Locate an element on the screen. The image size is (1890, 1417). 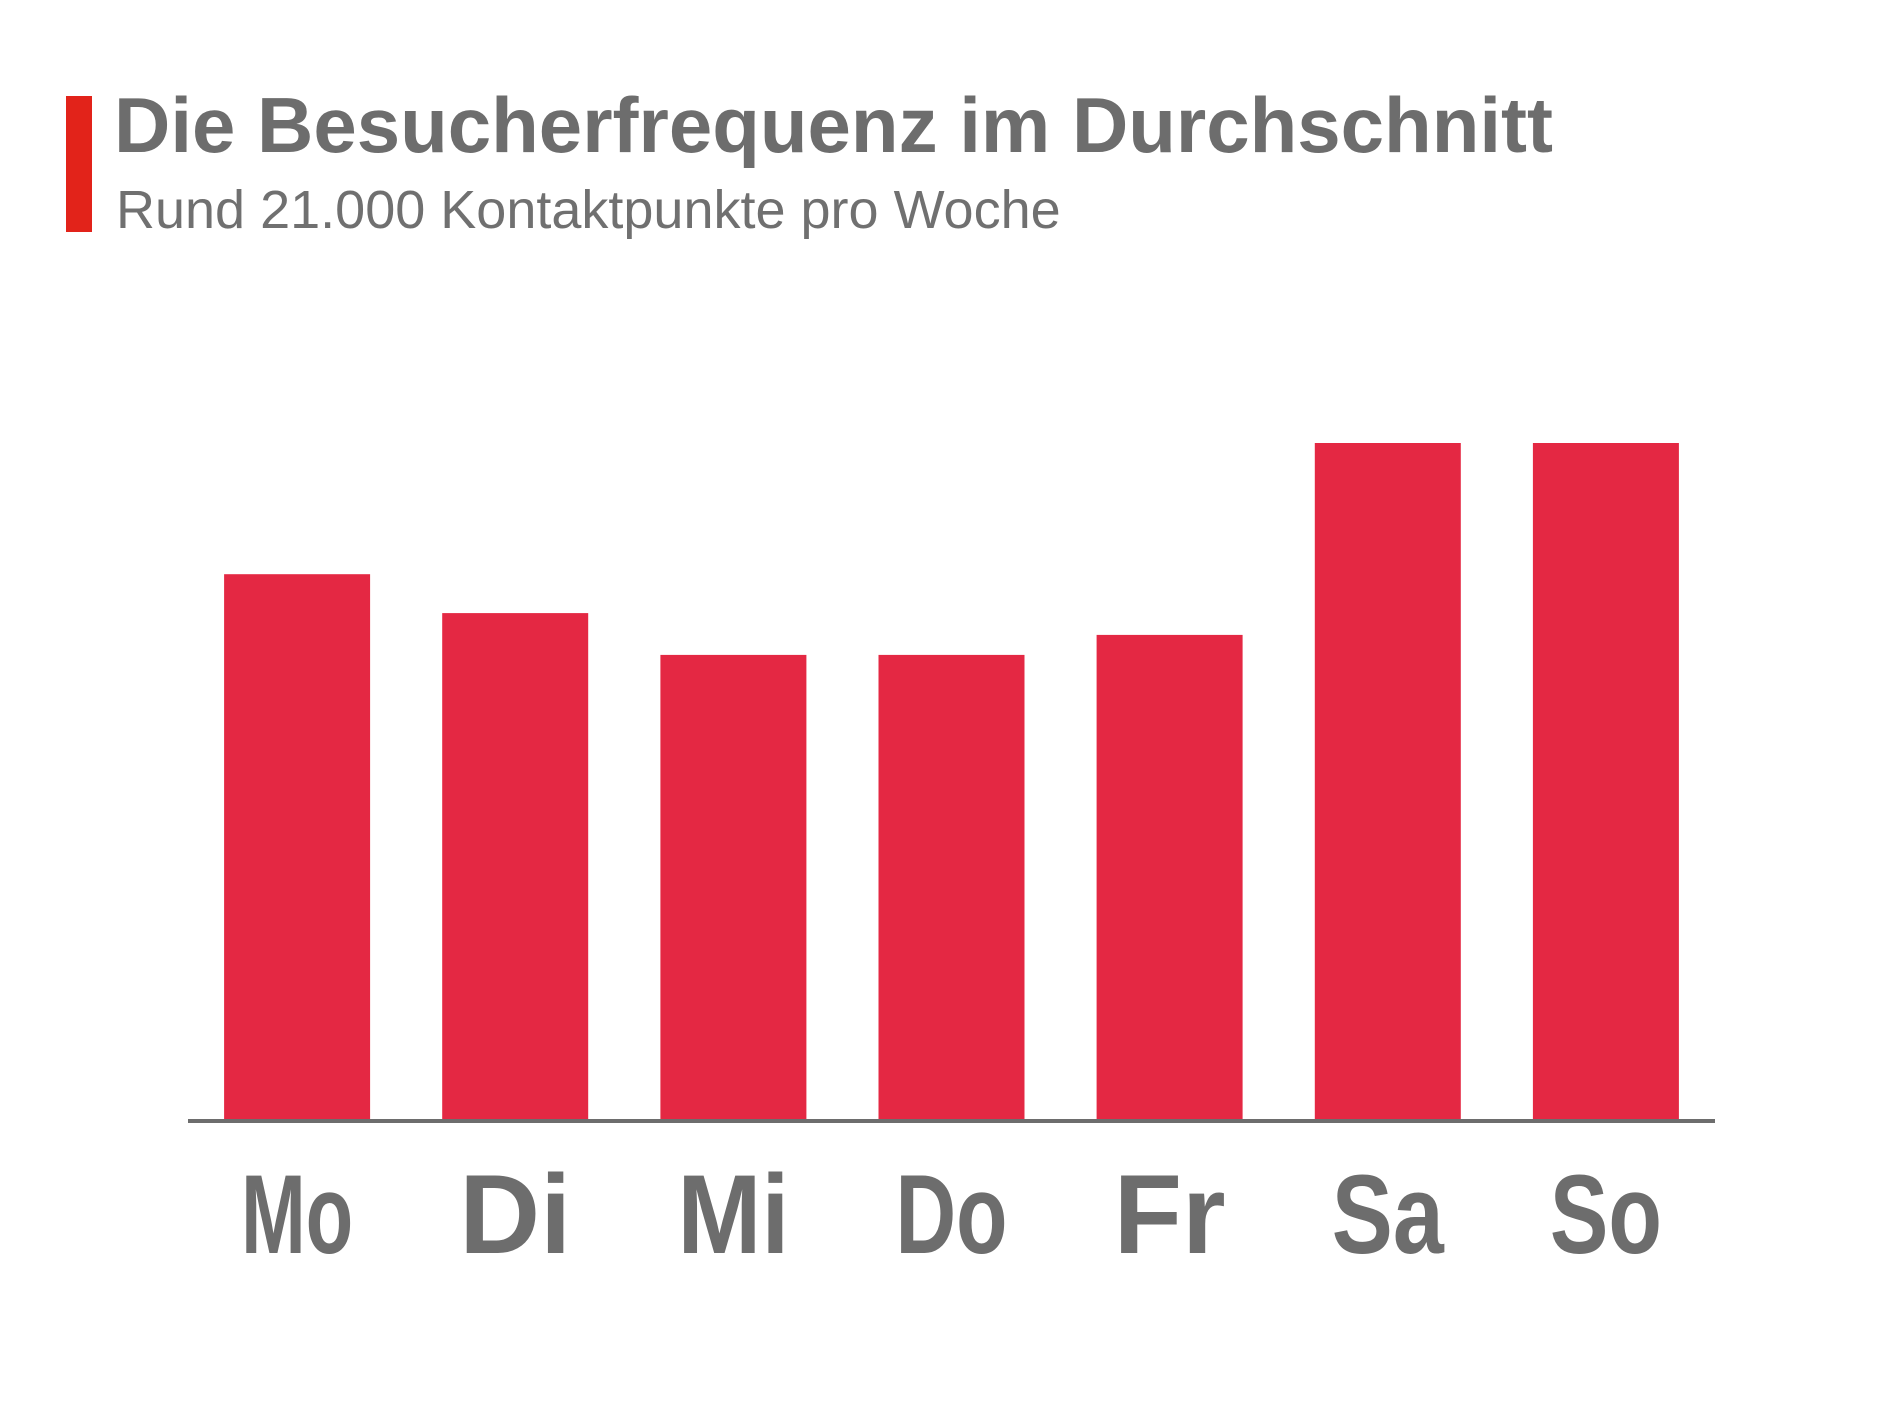
x-tick-label-di: Di is located at coordinates (515, 1214).